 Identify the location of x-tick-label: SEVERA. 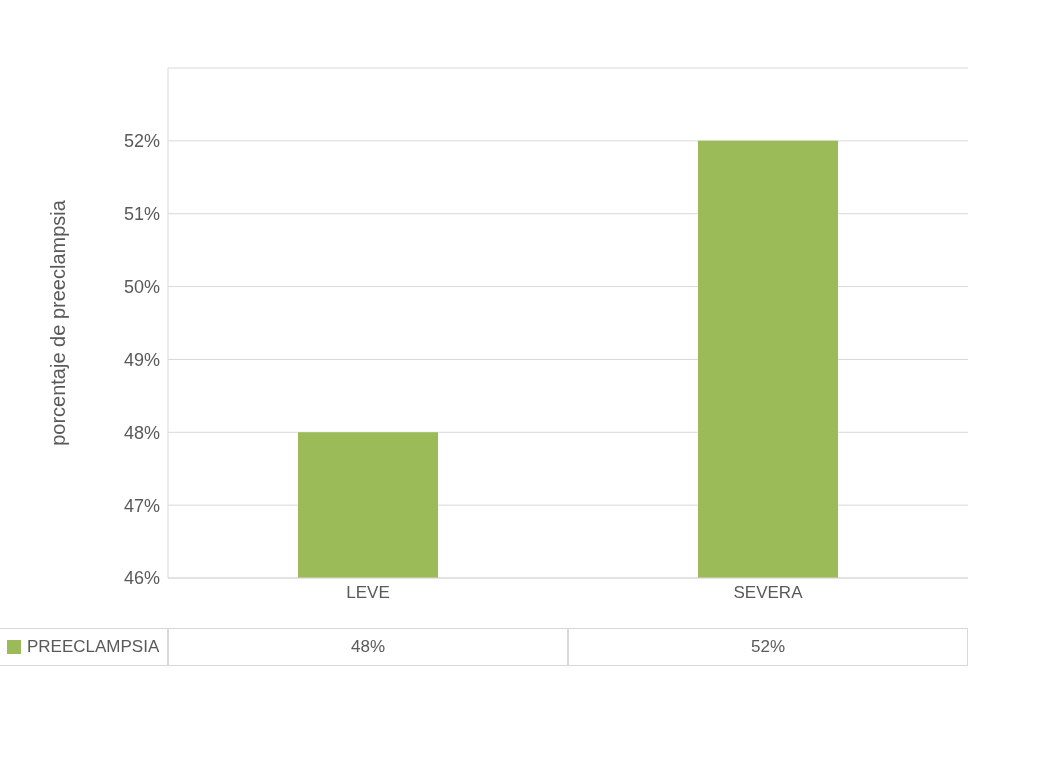
(768, 593).